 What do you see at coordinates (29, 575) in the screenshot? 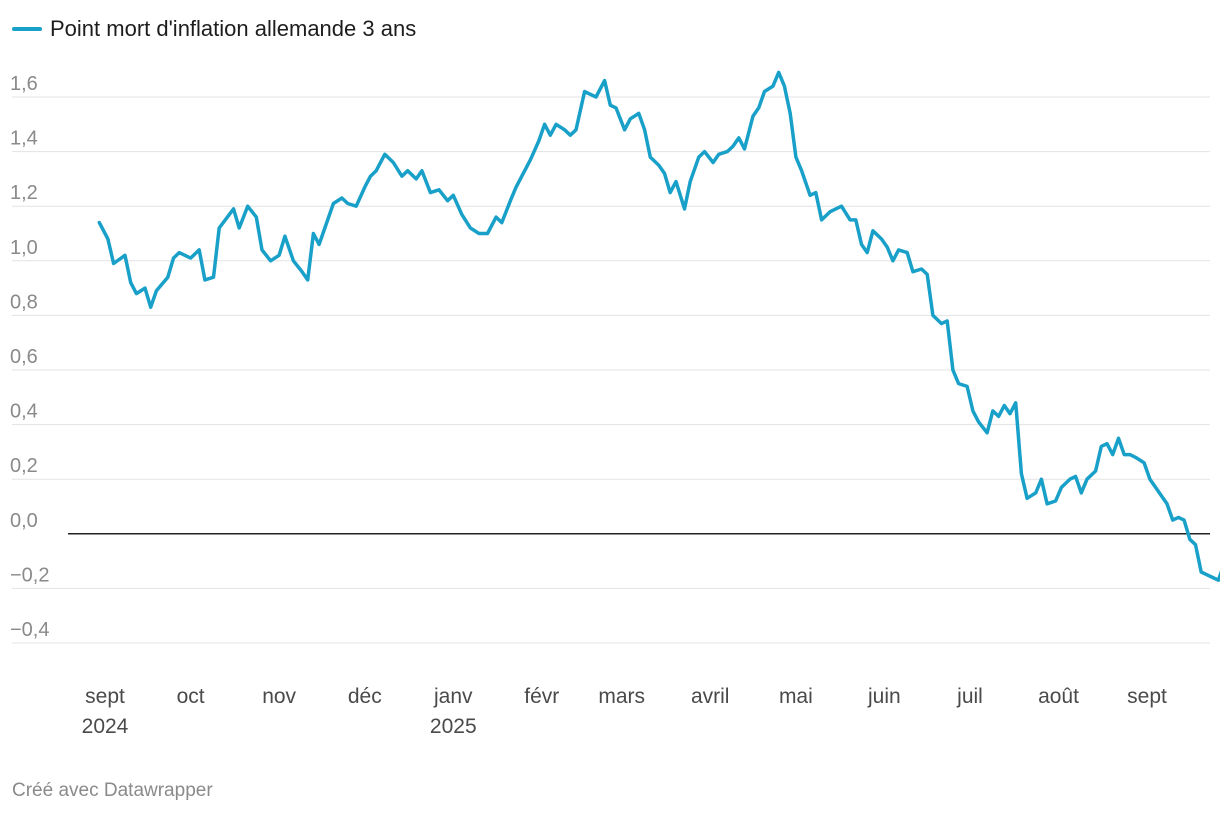
I see `y-tick-label: −0,2` at bounding box center [29, 575].